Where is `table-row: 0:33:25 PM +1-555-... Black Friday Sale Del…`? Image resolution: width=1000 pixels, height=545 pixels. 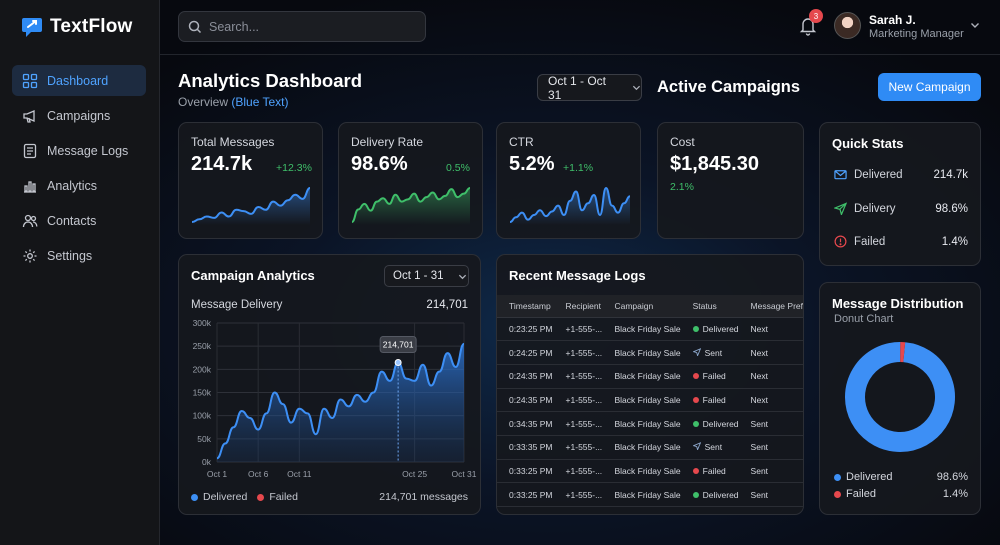
table-row: 0:33:25 PM +1-555-... Black Friday Sale Del… is located at coordinates (650, 494).